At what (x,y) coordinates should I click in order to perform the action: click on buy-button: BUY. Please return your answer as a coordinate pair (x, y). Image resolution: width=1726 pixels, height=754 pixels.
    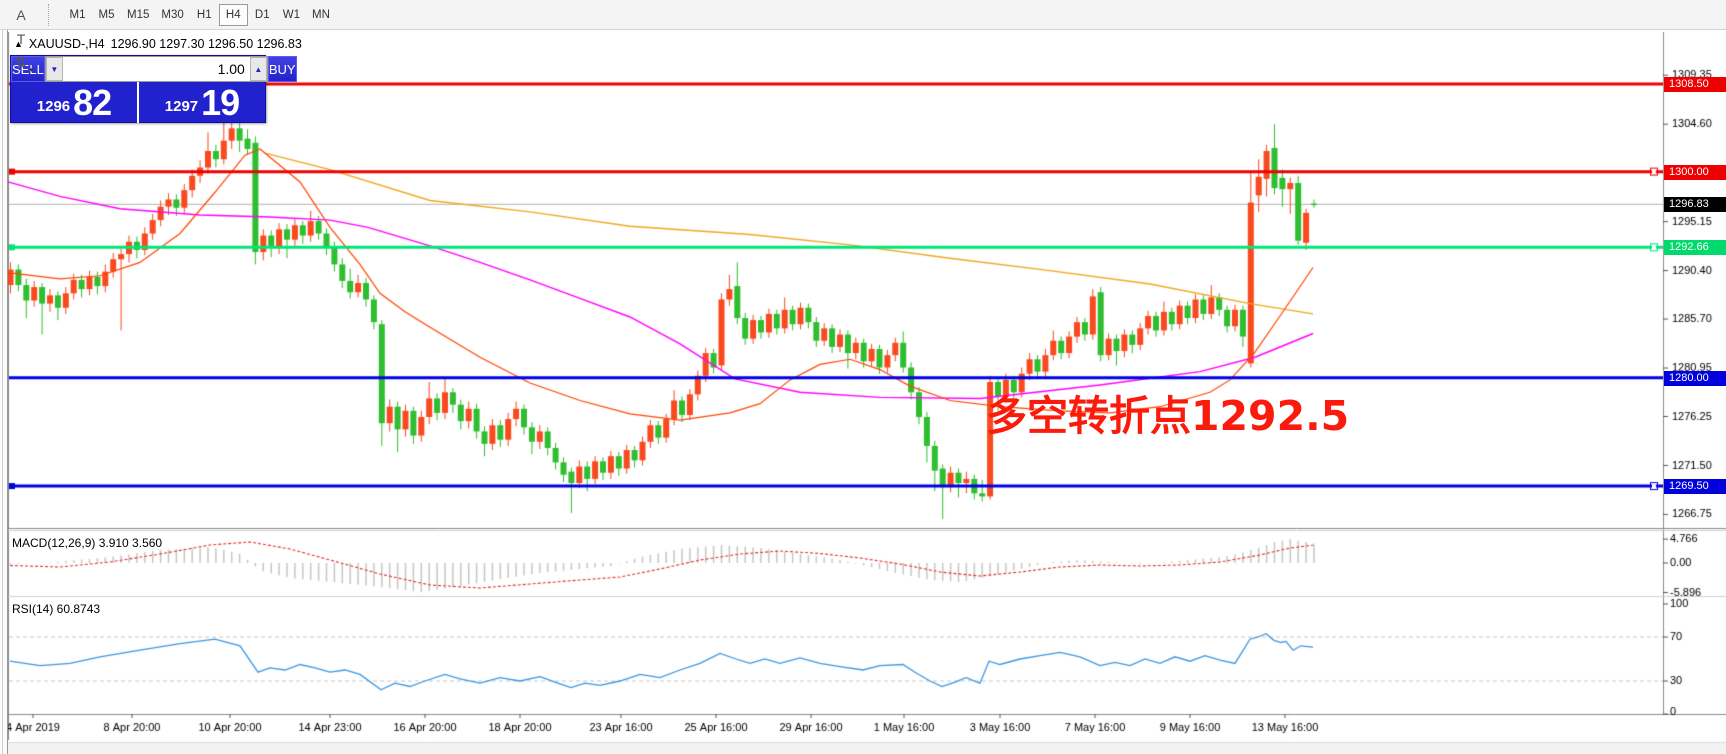
    Looking at the image, I should click on (282, 69).